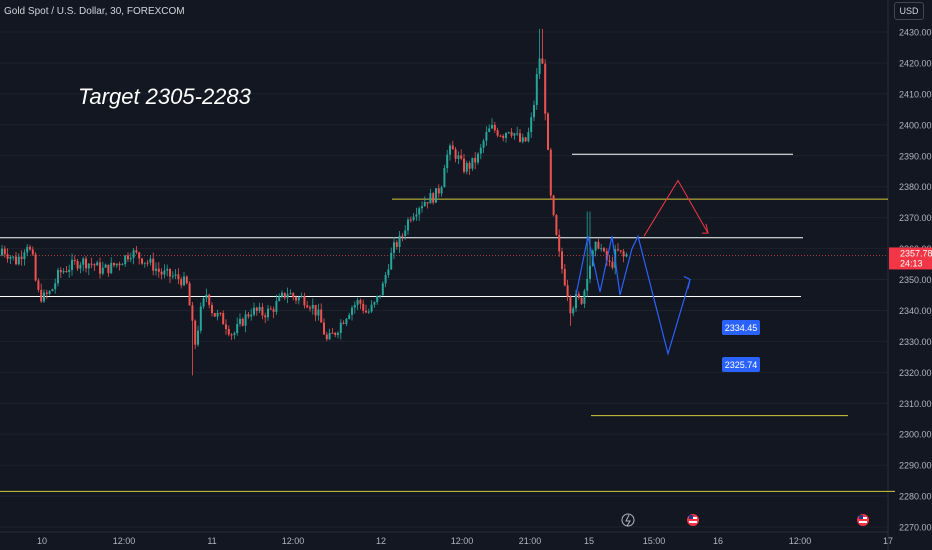  Describe the element at coordinates (705, 228) in the screenshot. I see `red-arrowhead` at that location.